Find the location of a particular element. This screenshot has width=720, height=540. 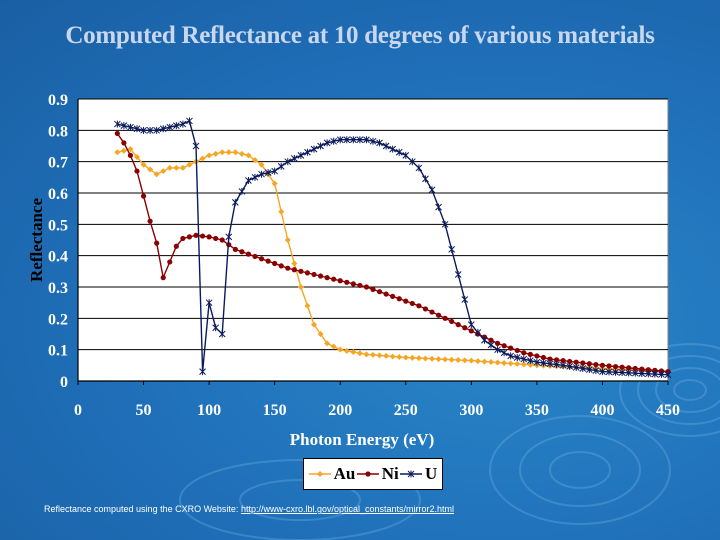

x-tick-label: 450 is located at coordinates (668, 410).